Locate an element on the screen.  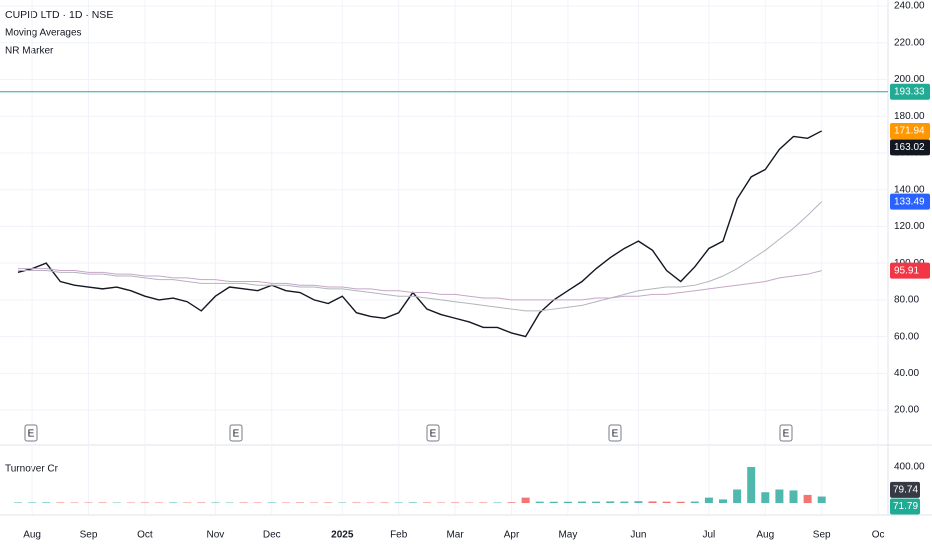
x-tick-label: Feb is located at coordinates (399, 535).